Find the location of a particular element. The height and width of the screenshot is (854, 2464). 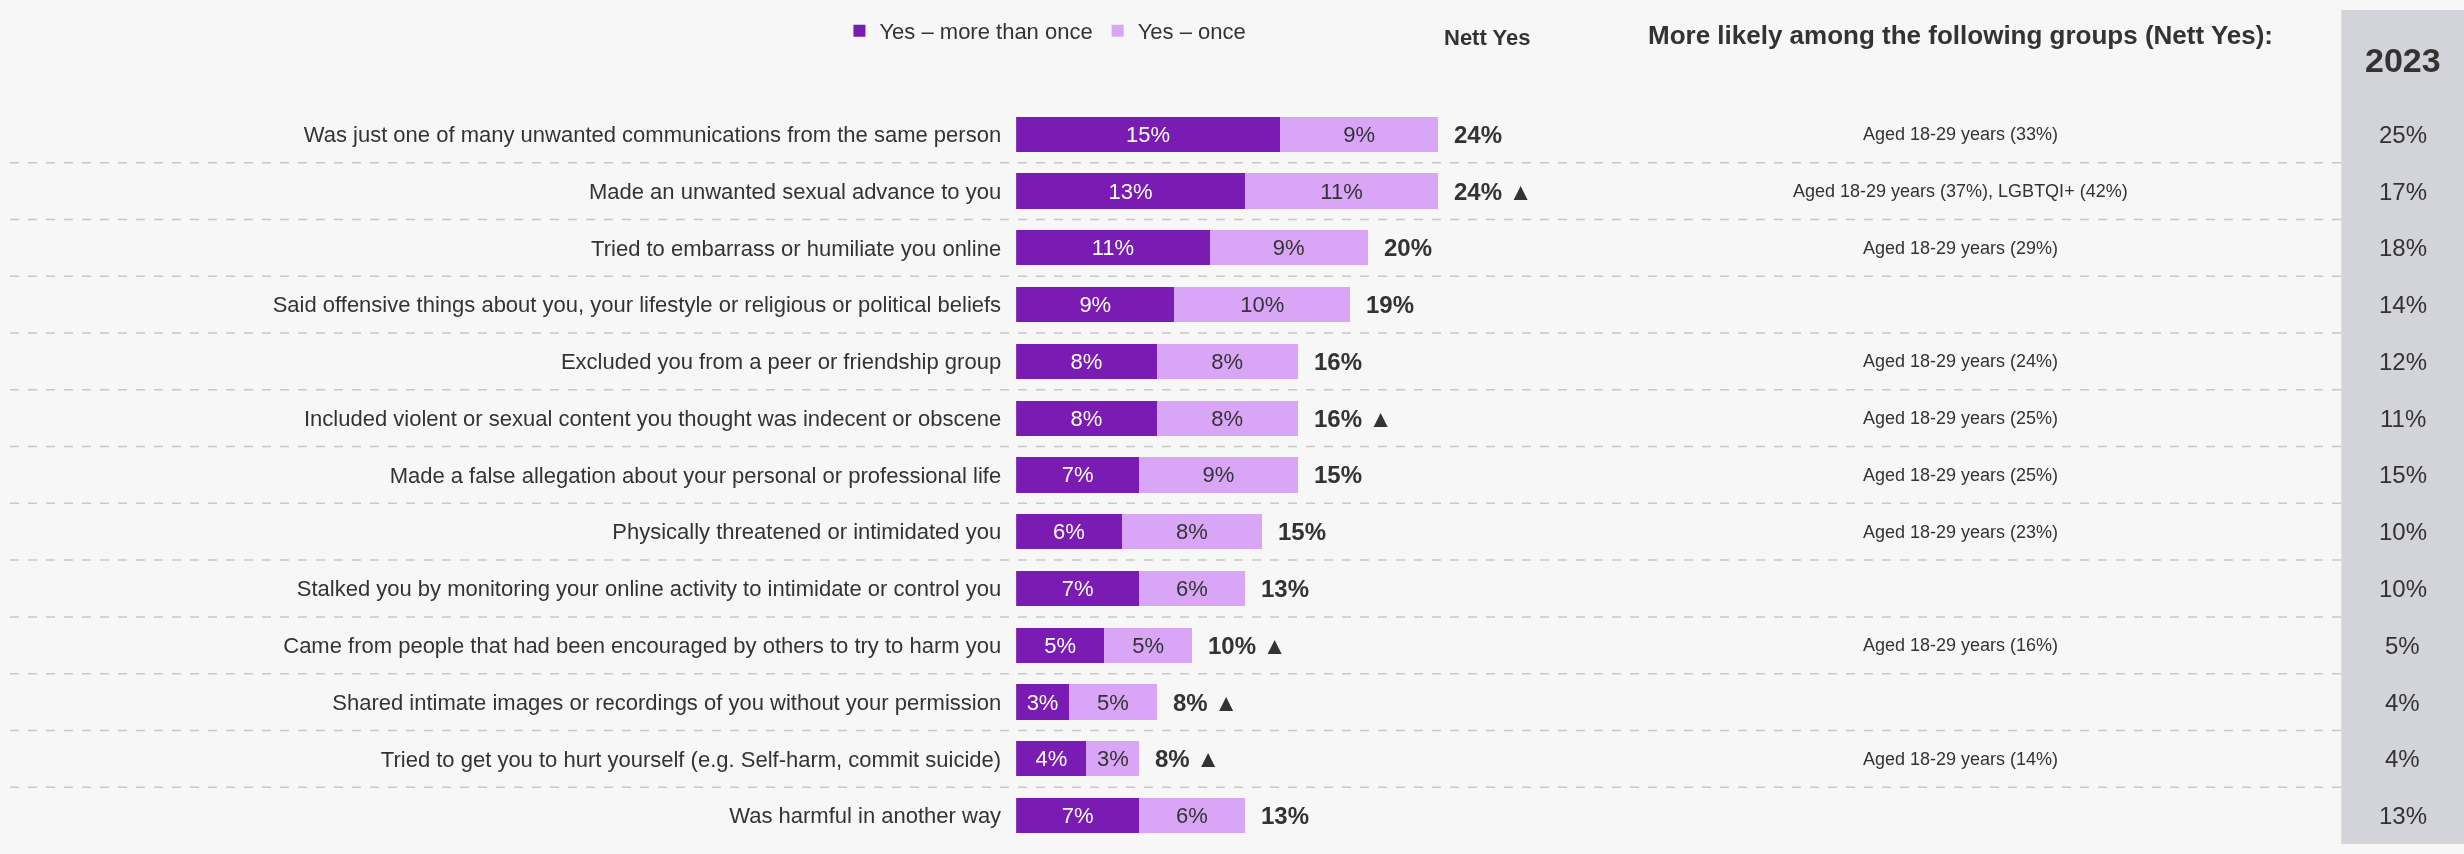

data-label: 4% is located at coordinates (1051, 759).